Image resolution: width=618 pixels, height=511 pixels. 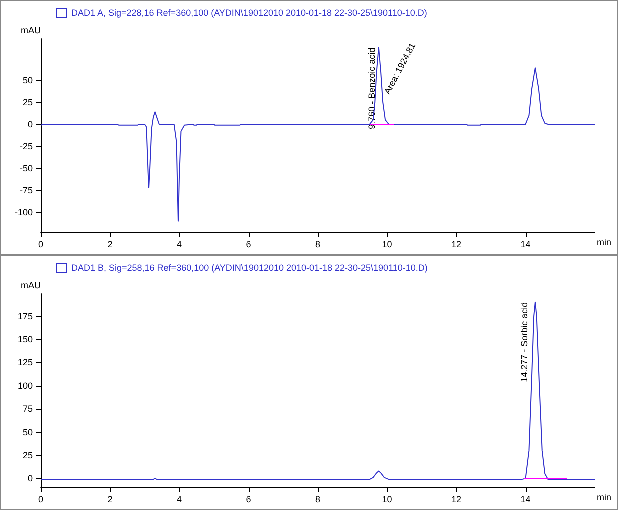 I want to click on y-tick-label: 100, so click(x=25, y=385).